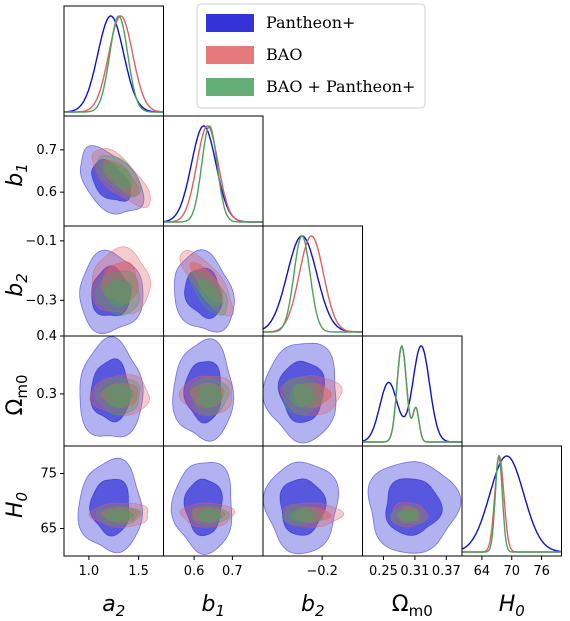 The width and height of the screenshot is (570, 621). I want to click on y-axis-label-b1: b1, so click(17, 175).